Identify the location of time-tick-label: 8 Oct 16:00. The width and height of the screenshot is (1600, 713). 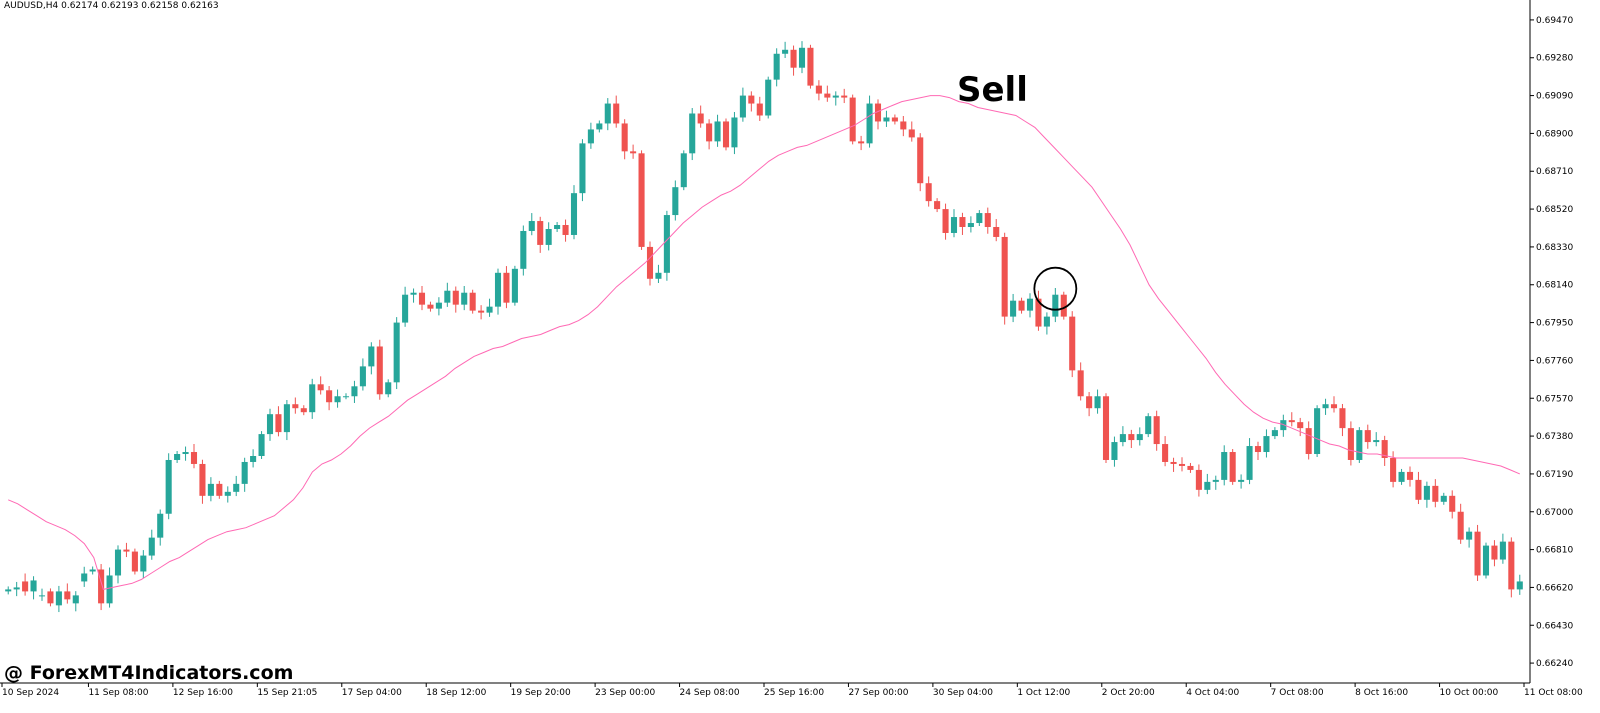
(1381, 693).